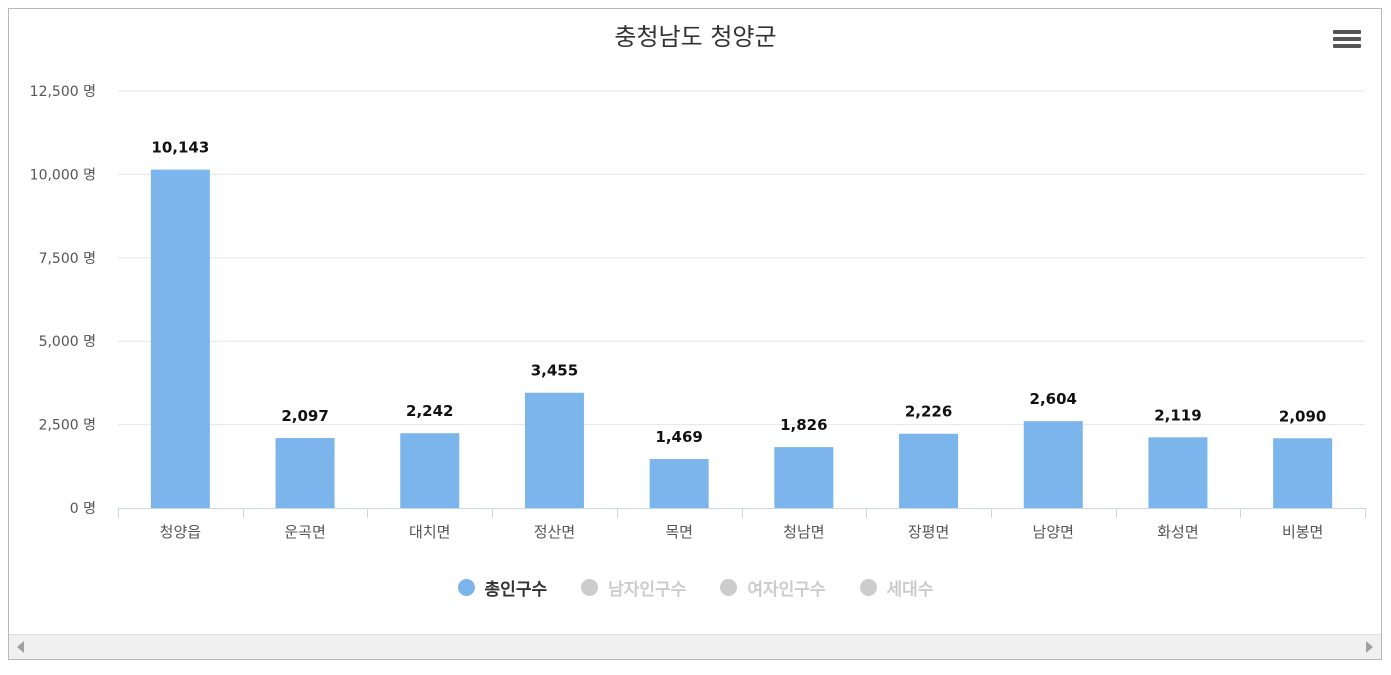 The image size is (1391, 675). What do you see at coordinates (803, 532) in the screenshot?
I see `x-tick-label: 청남면` at bounding box center [803, 532].